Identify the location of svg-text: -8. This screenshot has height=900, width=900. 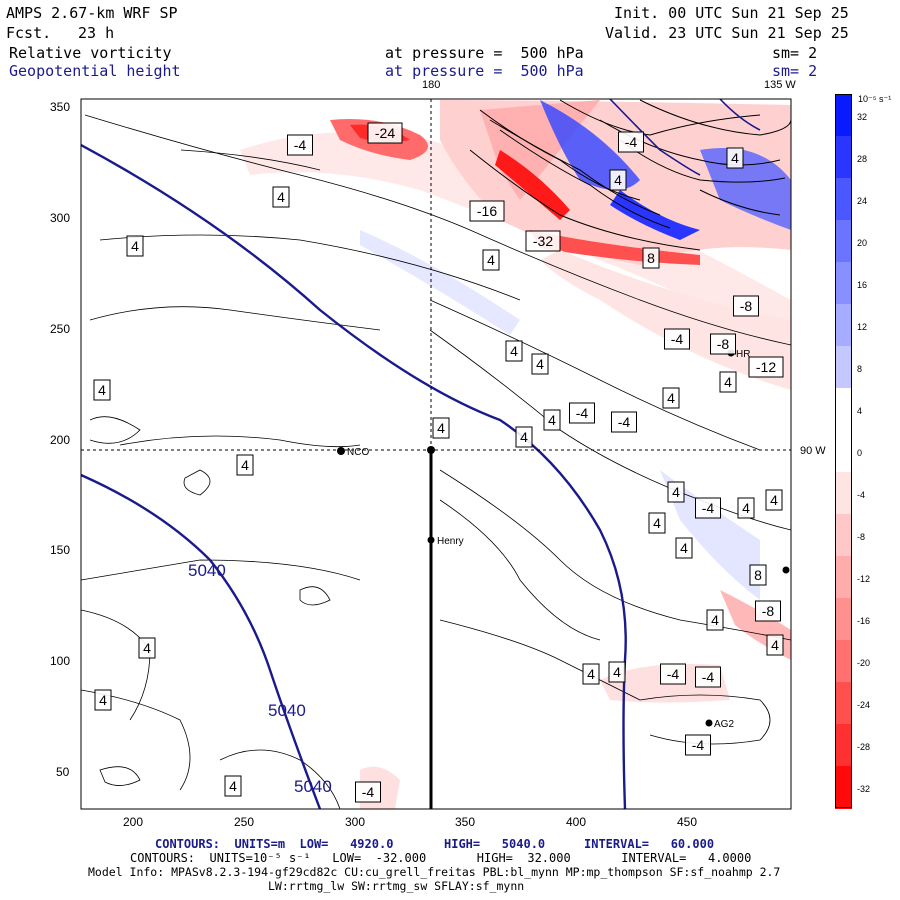
(746, 306).